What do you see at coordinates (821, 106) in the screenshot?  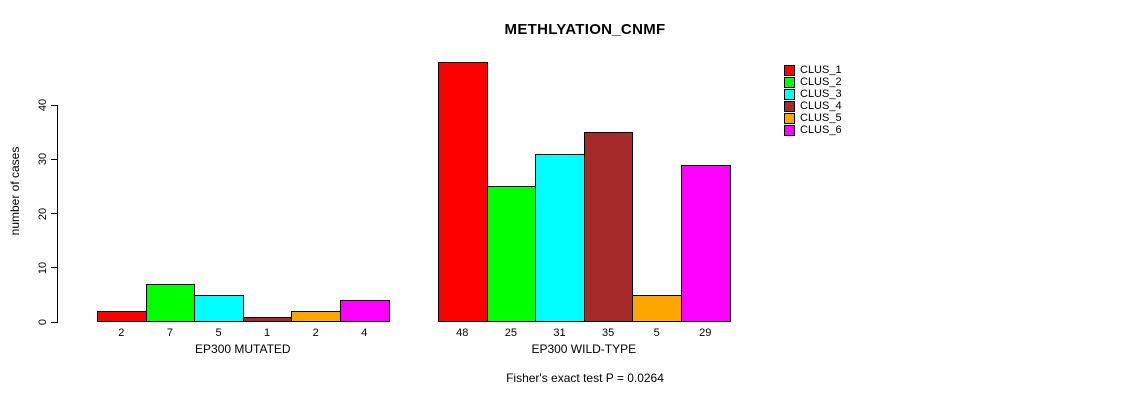 I see `legend-label: CLUS_4` at bounding box center [821, 106].